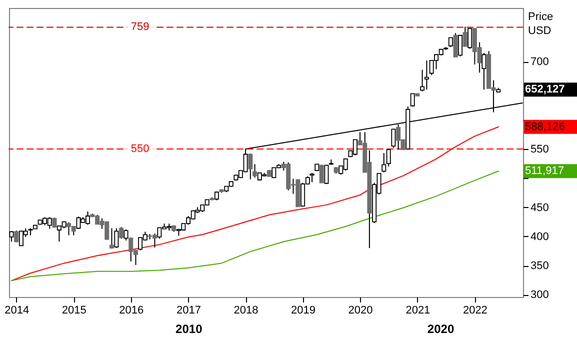 Image resolution: width=577 pixels, height=343 pixels. I want to click on x-tick-label: 2018, so click(246, 310).